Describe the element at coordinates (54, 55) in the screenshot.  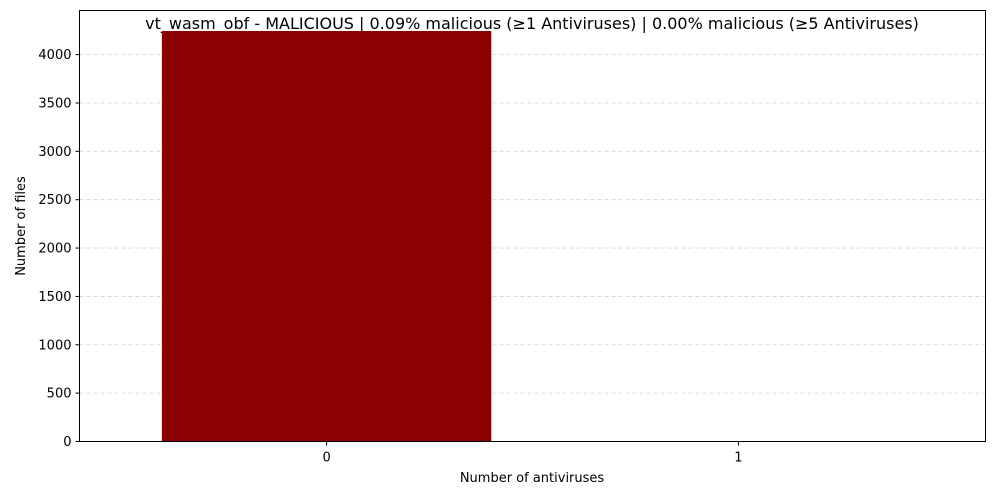
I see `y-tick-label: 4000` at that location.